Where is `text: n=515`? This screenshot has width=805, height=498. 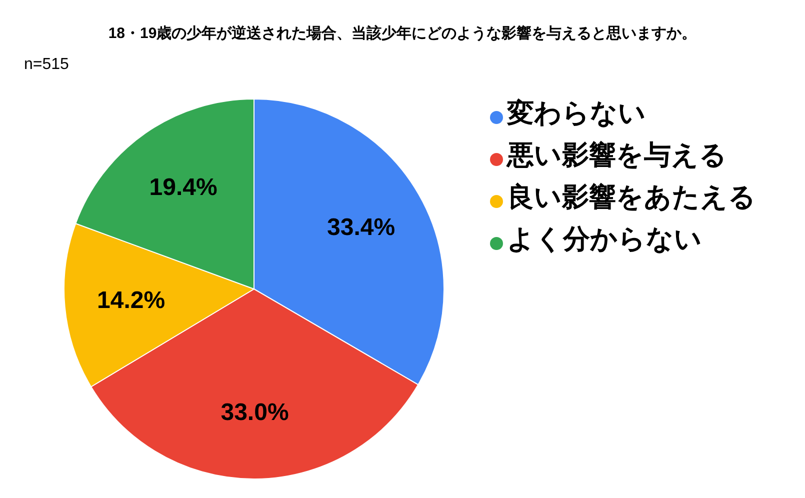
text: n=515 is located at coordinates (46, 65).